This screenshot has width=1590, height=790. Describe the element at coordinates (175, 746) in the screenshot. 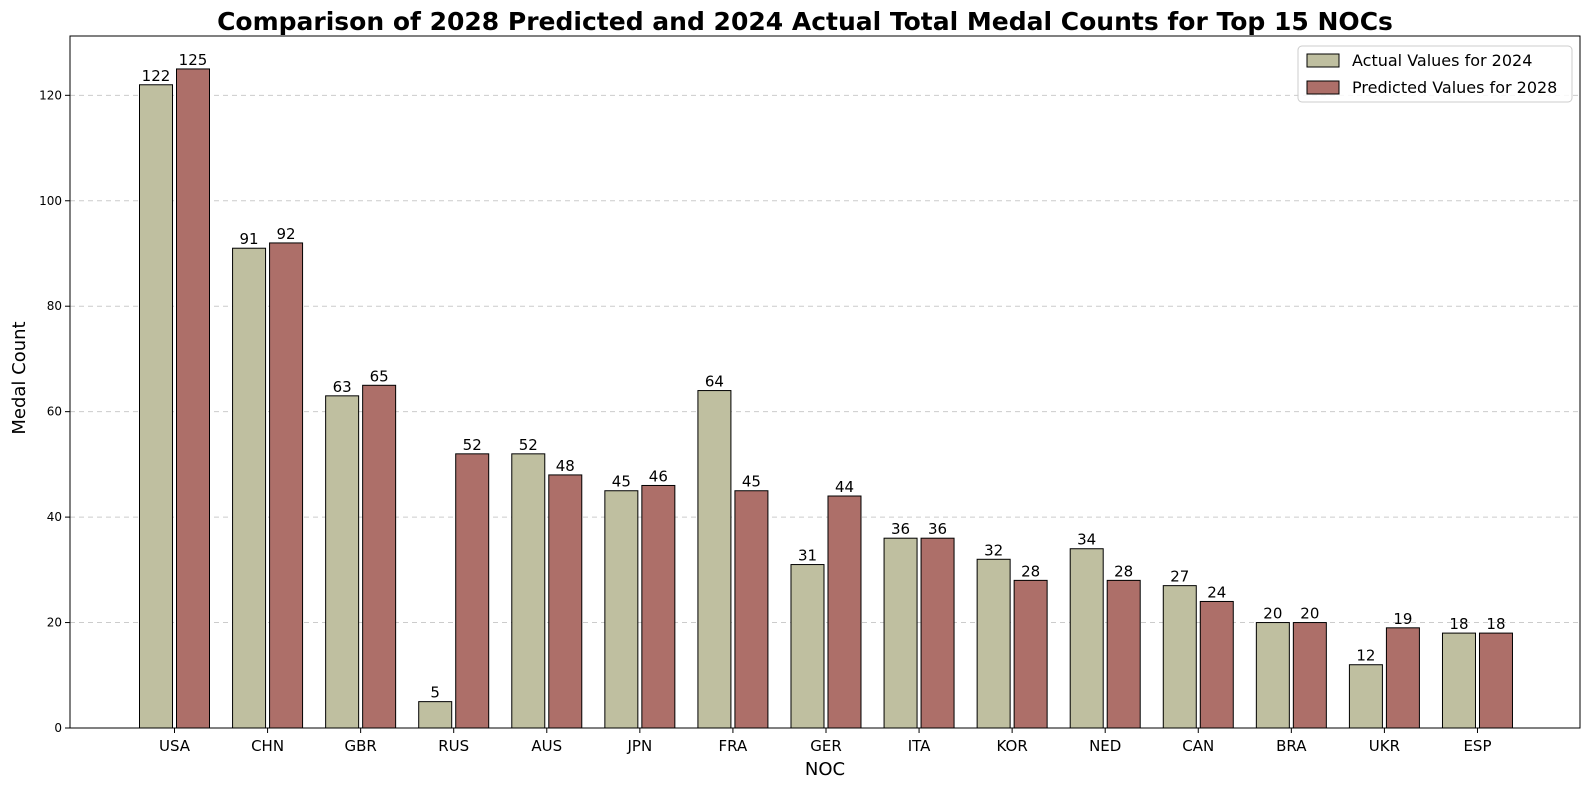

I see `x-tick-label: USA` at that location.